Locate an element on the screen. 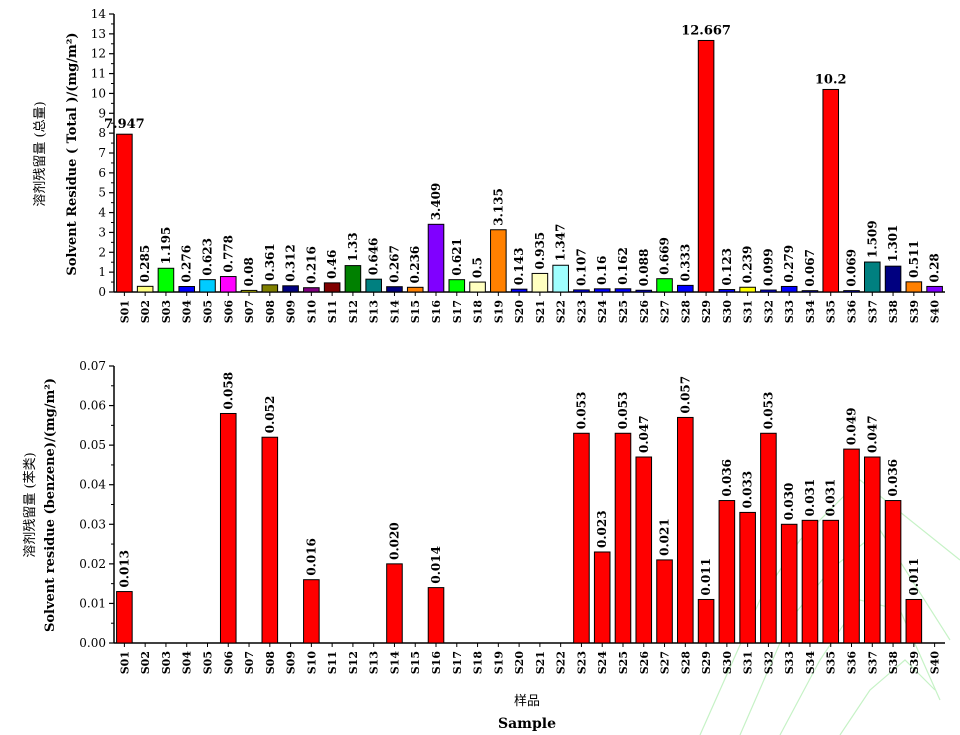  x-tick-label: S02 is located at coordinates (145, 311).